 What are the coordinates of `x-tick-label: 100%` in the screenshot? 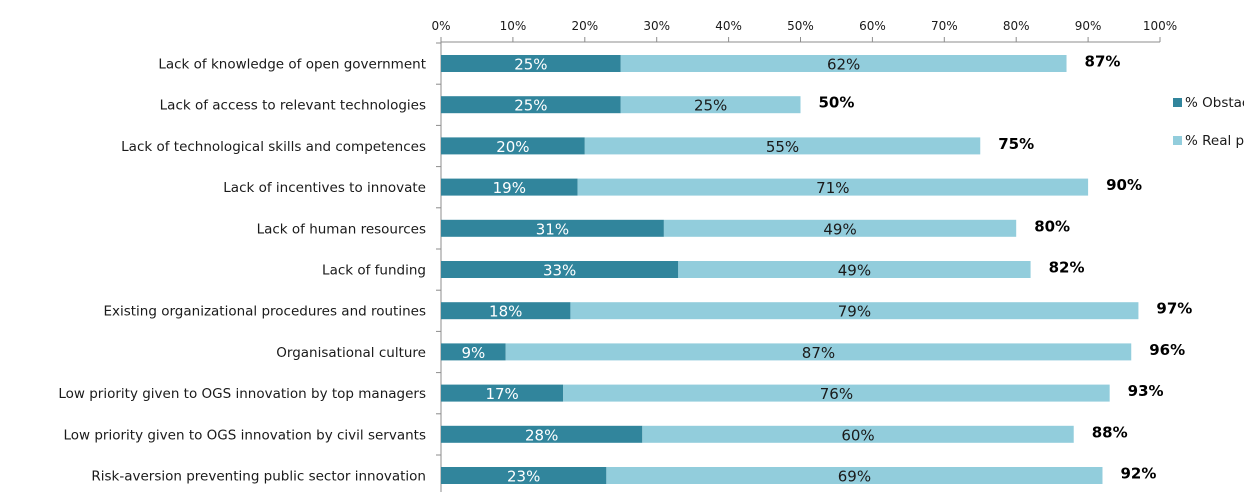 It's located at (1160, 26).